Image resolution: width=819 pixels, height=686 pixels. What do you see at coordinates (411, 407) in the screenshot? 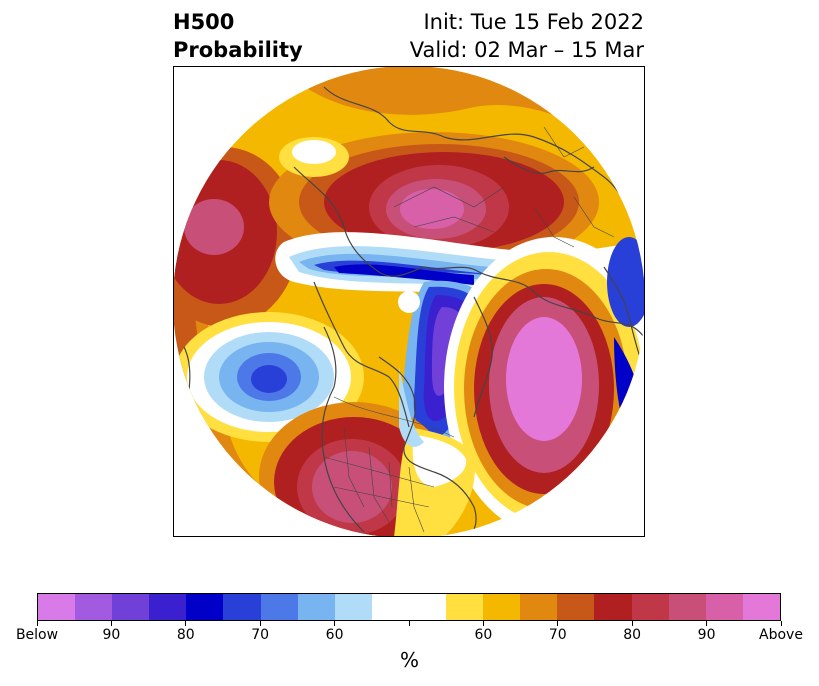
I see `hudson-bay-light` at bounding box center [411, 407].